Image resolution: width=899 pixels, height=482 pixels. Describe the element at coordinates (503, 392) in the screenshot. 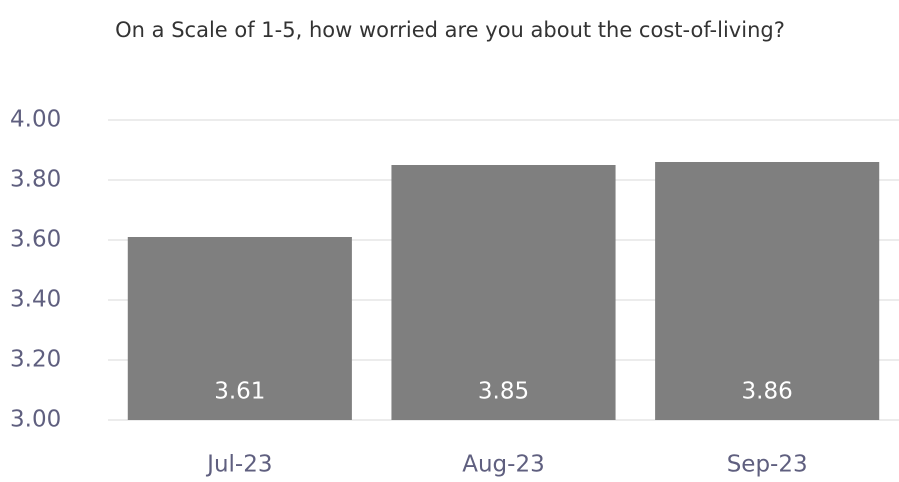

I see `data-label: 3.85` at that location.